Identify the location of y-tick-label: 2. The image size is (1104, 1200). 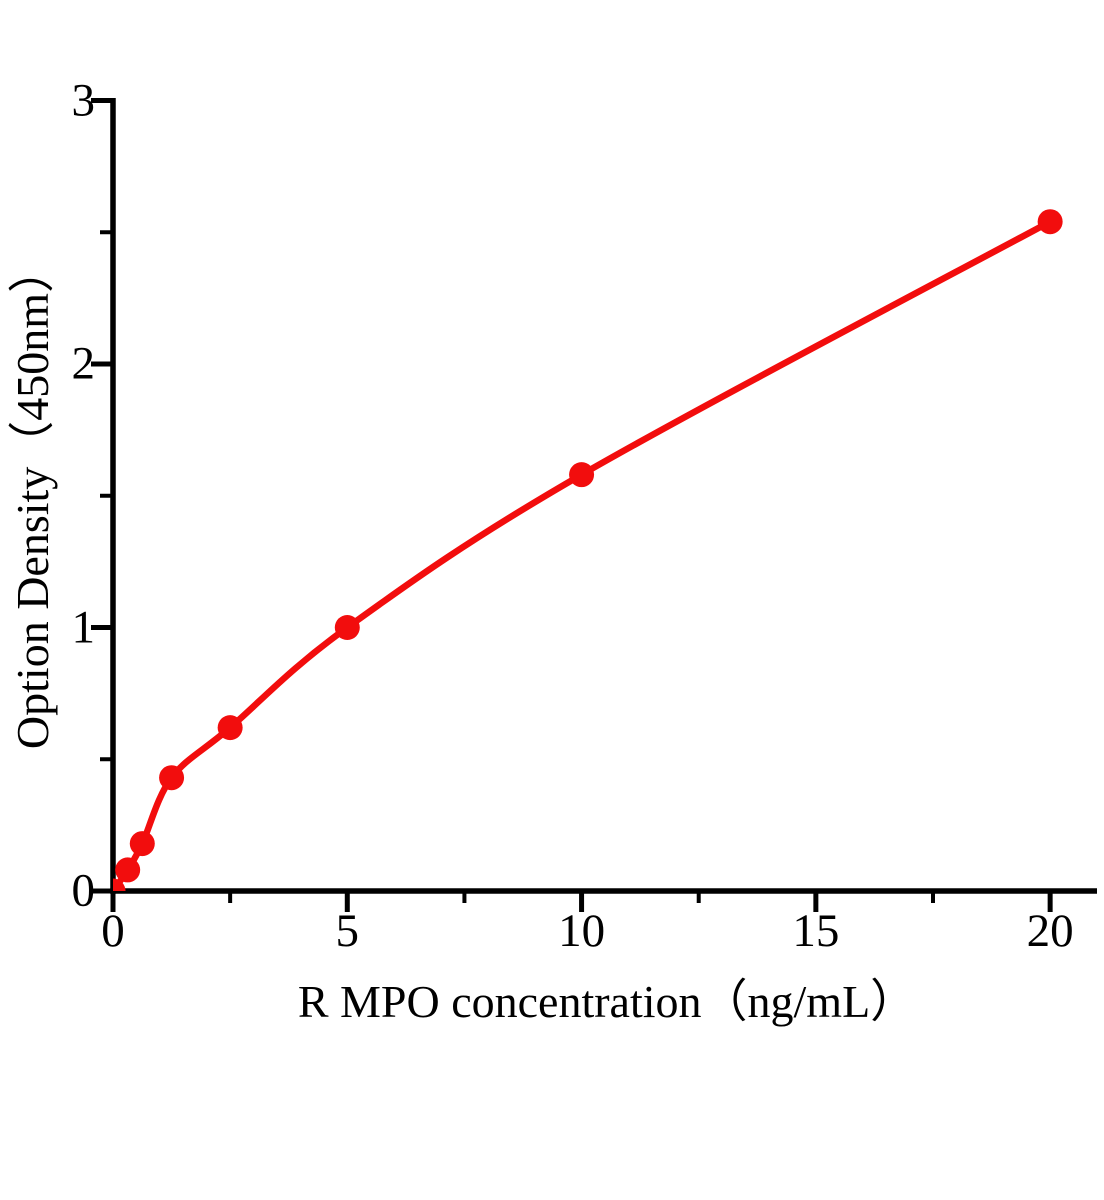
(83, 363).